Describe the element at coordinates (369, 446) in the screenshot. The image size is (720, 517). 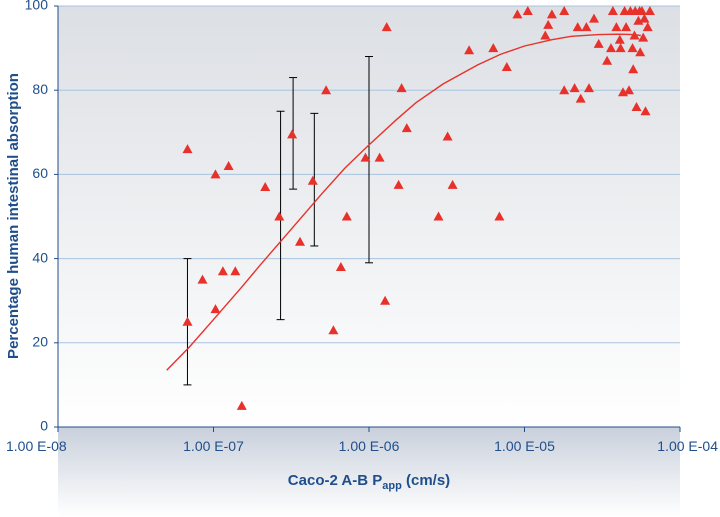
I see `x-tick-label: 1.00 E-06` at that location.